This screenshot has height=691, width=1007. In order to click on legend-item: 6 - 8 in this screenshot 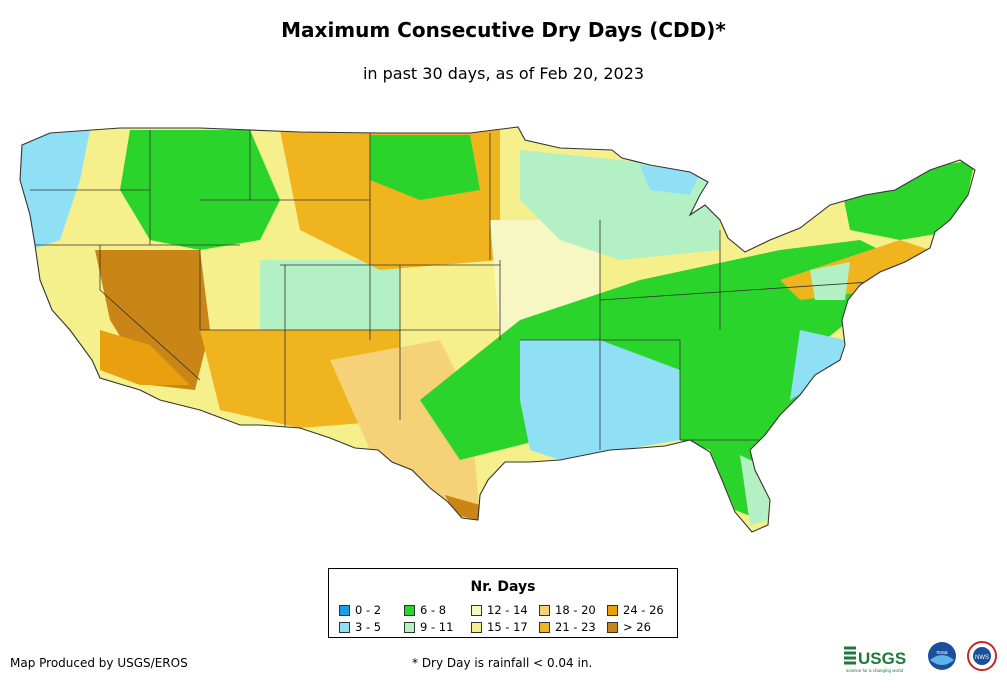, I will do `click(425, 610)`.